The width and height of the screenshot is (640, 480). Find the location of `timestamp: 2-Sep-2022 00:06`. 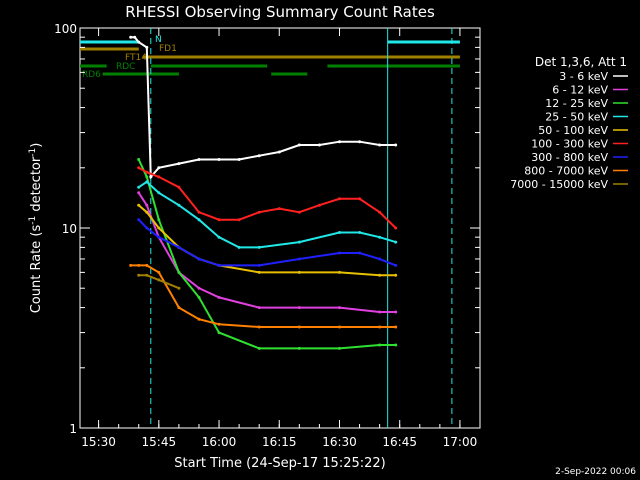

timestamp: 2-Sep-2022 00:06 is located at coordinates (595, 472).